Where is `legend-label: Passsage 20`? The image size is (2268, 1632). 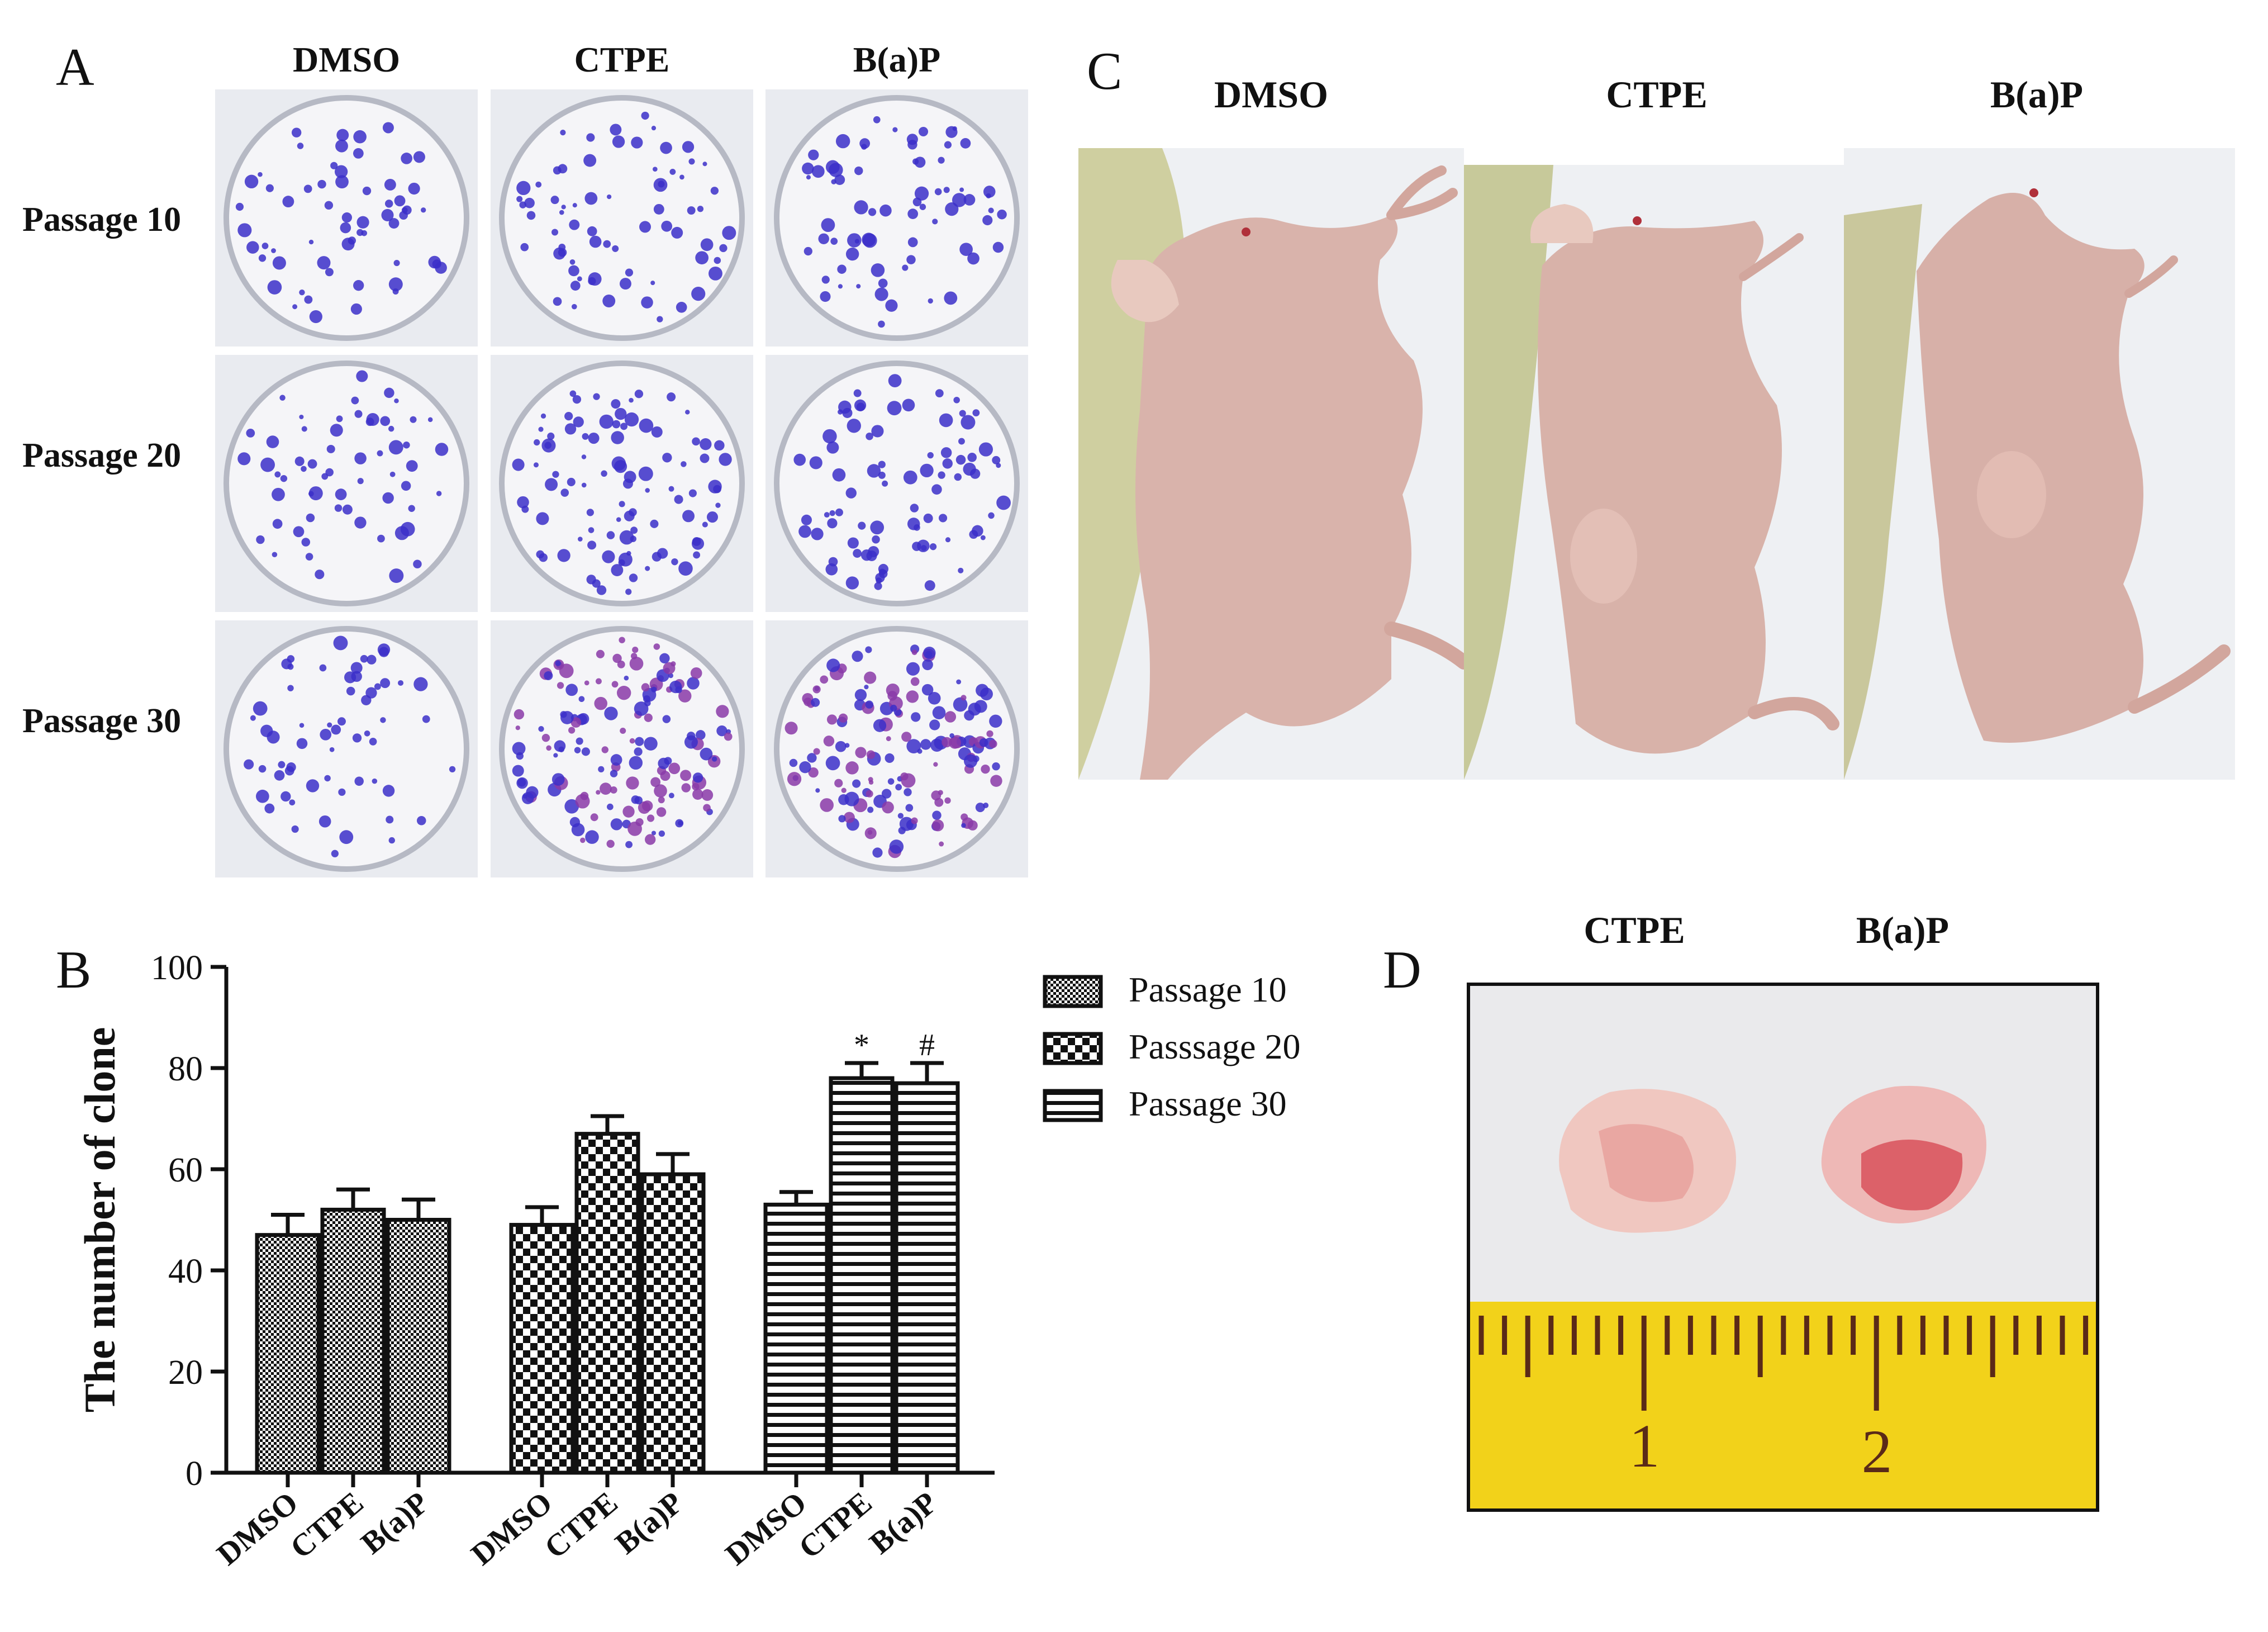 legend-label: Passsage 20 is located at coordinates (1215, 1047).